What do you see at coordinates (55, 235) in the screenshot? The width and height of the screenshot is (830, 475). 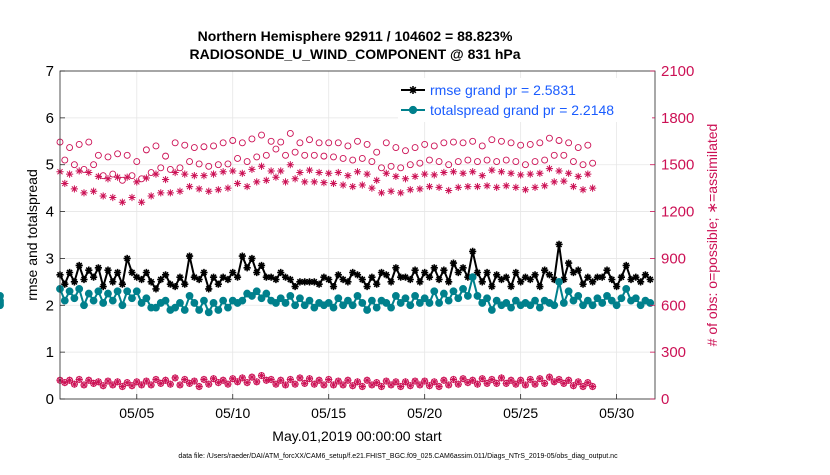 I see `axis-left: 0 1 2 3 4 5 6 7` at bounding box center [55, 235].